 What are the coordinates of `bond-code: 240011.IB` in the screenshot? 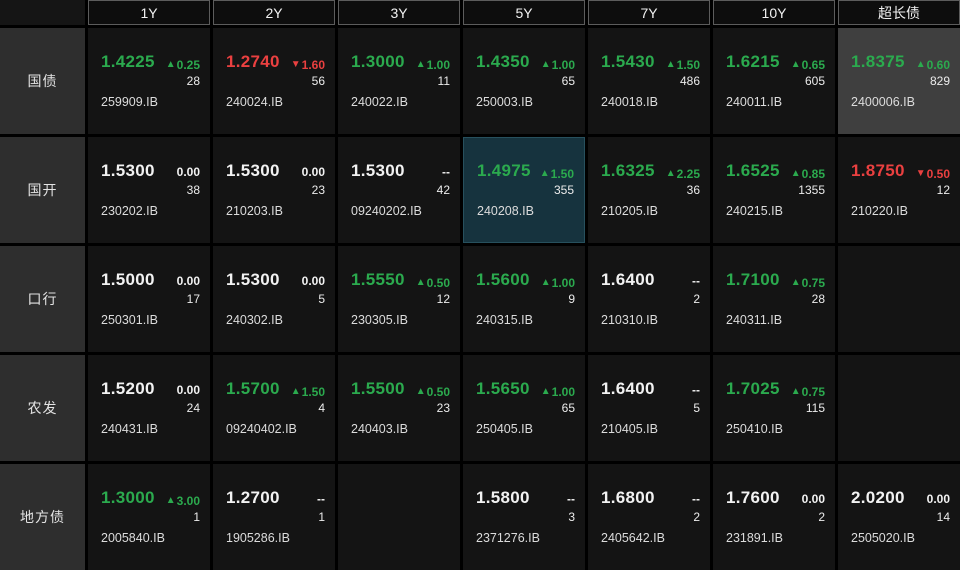 It's located at (754, 102).